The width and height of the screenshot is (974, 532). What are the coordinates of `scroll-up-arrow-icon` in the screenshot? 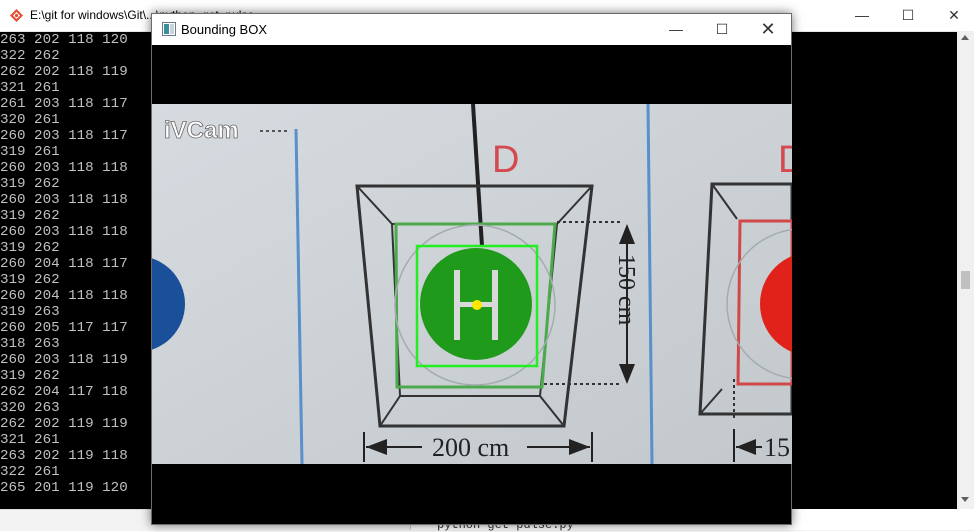 It's located at (965, 37).